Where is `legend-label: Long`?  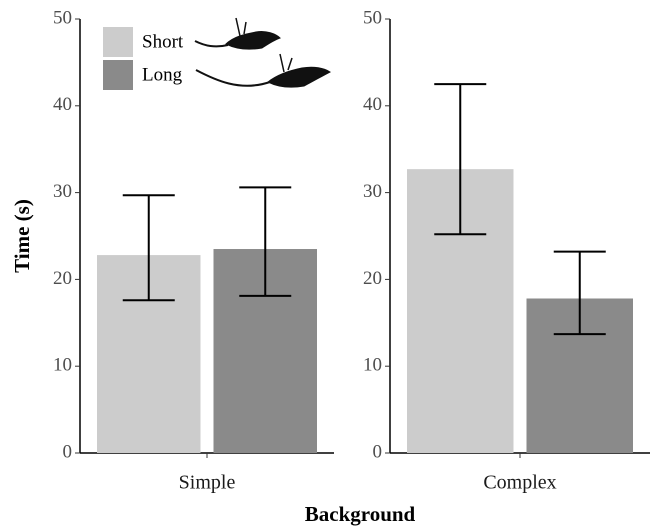 legend-label: Long is located at coordinates (162, 74).